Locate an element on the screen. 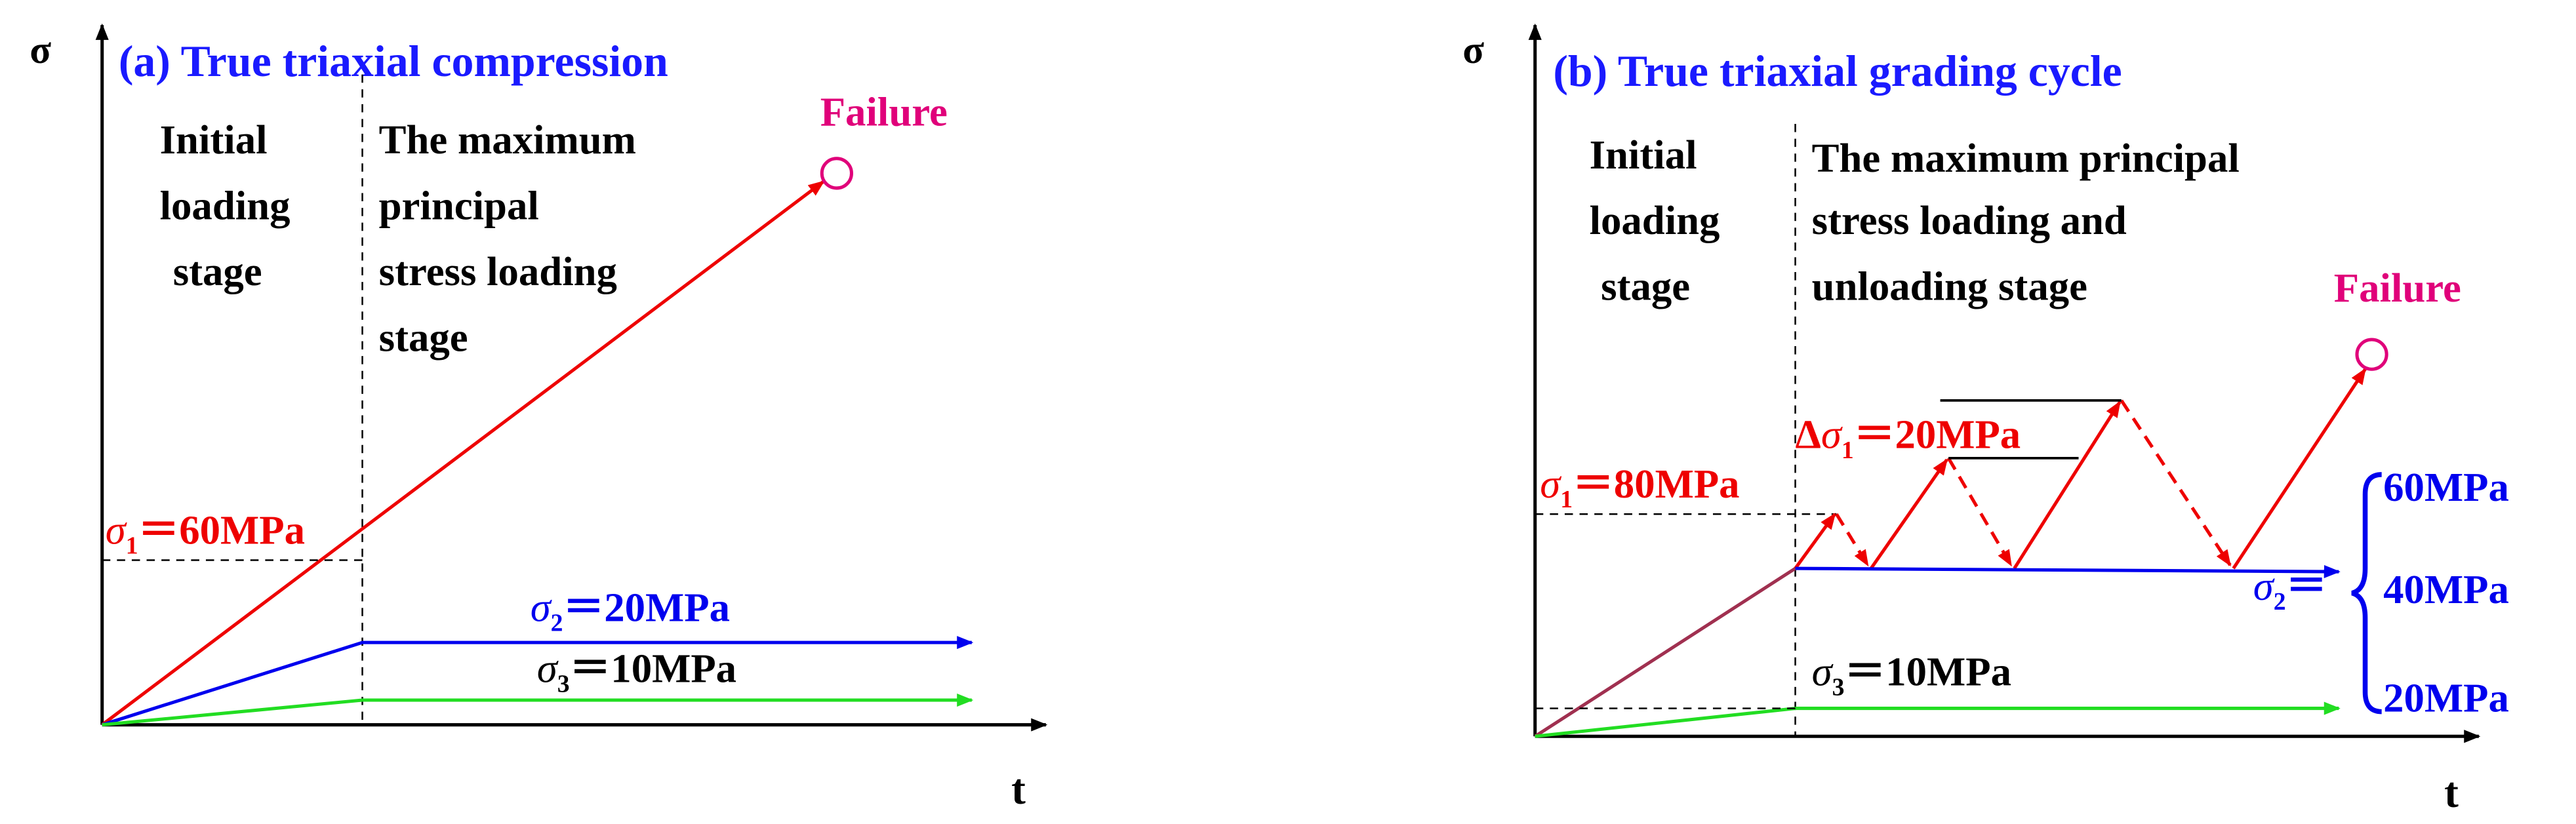 This screenshot has height=824, width=2576. delta-sigma1-label: Δσ1＝20MPa is located at coordinates (1908, 438).